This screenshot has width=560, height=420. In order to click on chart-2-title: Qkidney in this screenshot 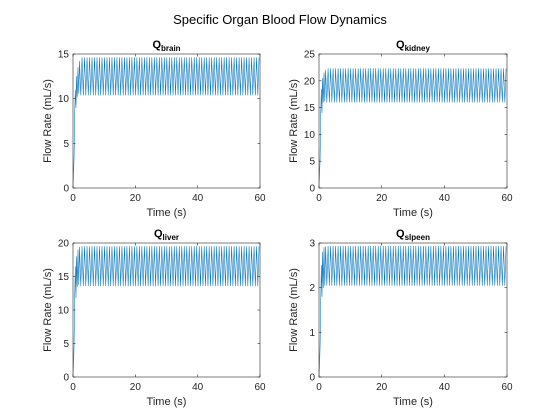, I will do `click(413, 46)`.